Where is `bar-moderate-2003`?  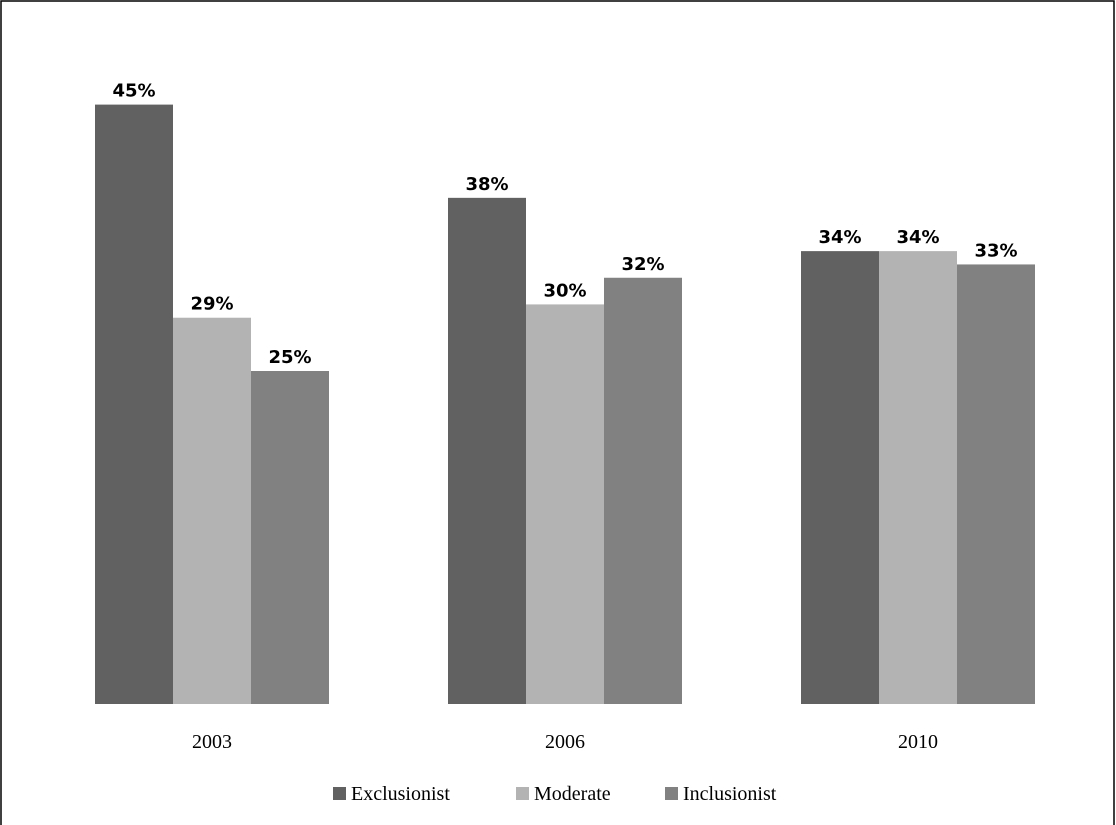 bar-moderate-2003 is located at coordinates (212, 510).